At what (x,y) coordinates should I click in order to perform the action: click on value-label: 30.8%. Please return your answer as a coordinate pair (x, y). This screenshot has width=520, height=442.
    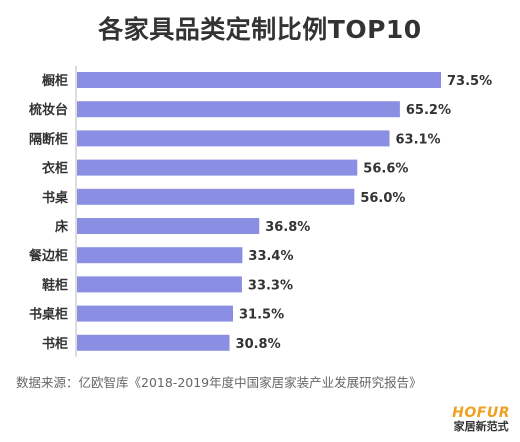
    Looking at the image, I should click on (258, 344).